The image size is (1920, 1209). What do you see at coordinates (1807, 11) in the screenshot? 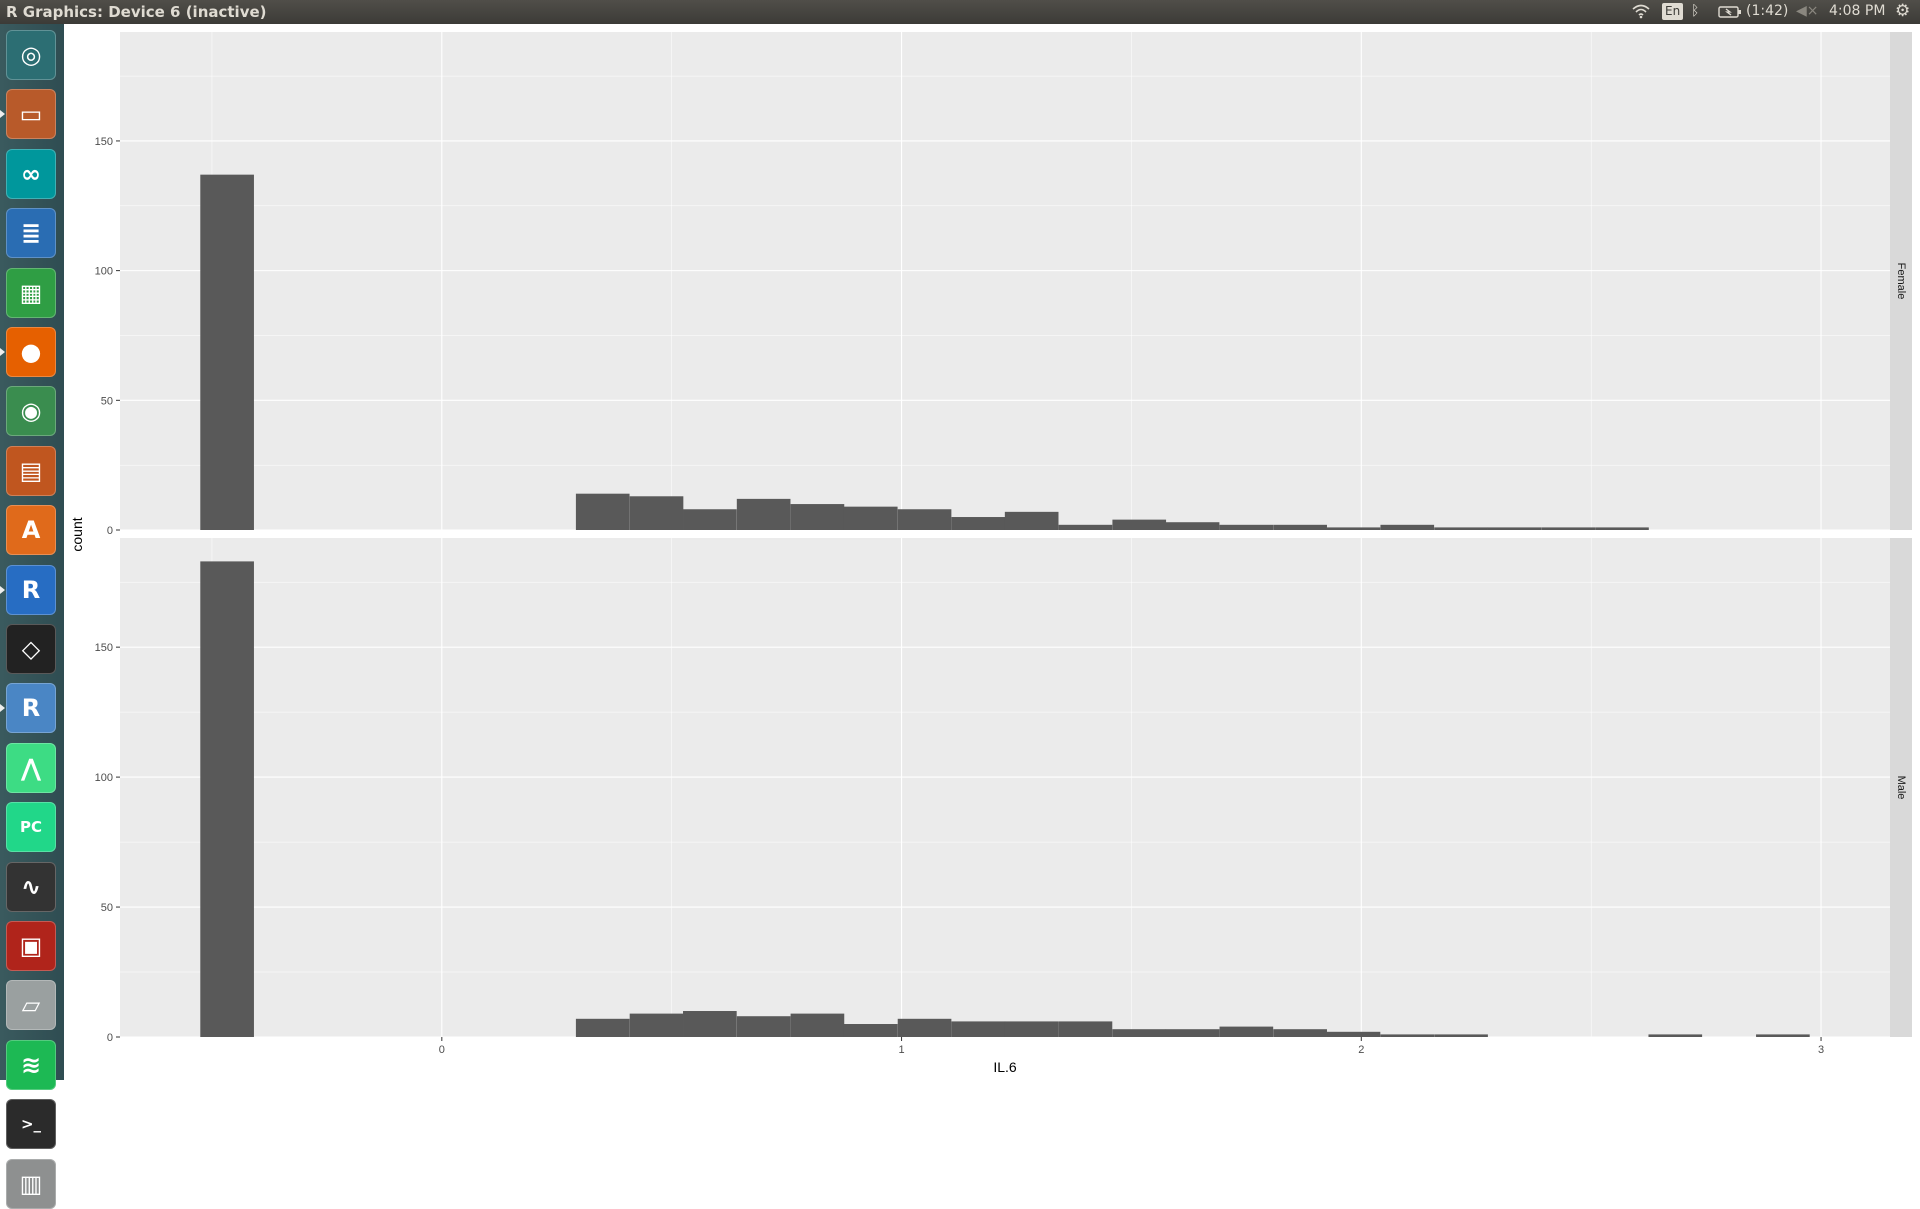
I see `volume-muted-icon: ◀×` at bounding box center [1807, 11].